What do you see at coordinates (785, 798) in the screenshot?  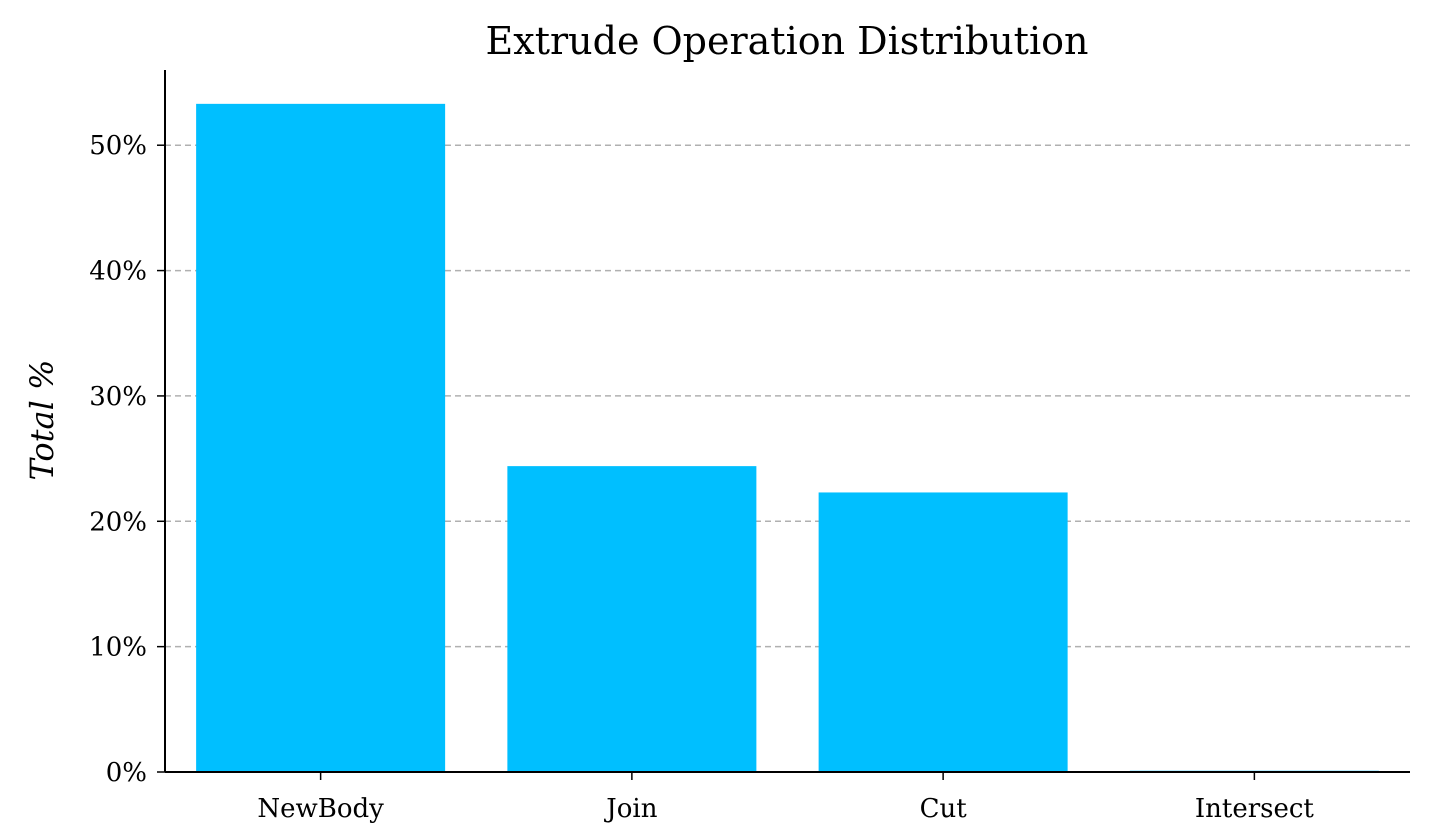 I see `x-ticks: NewBody Join Cut Intersect` at bounding box center [785, 798].